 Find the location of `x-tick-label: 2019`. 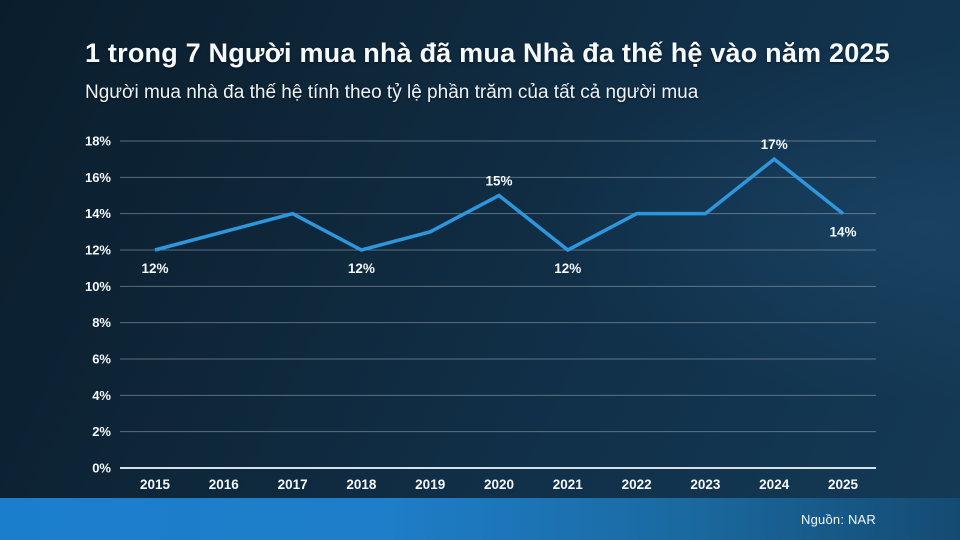

x-tick-label: 2019 is located at coordinates (430, 484).